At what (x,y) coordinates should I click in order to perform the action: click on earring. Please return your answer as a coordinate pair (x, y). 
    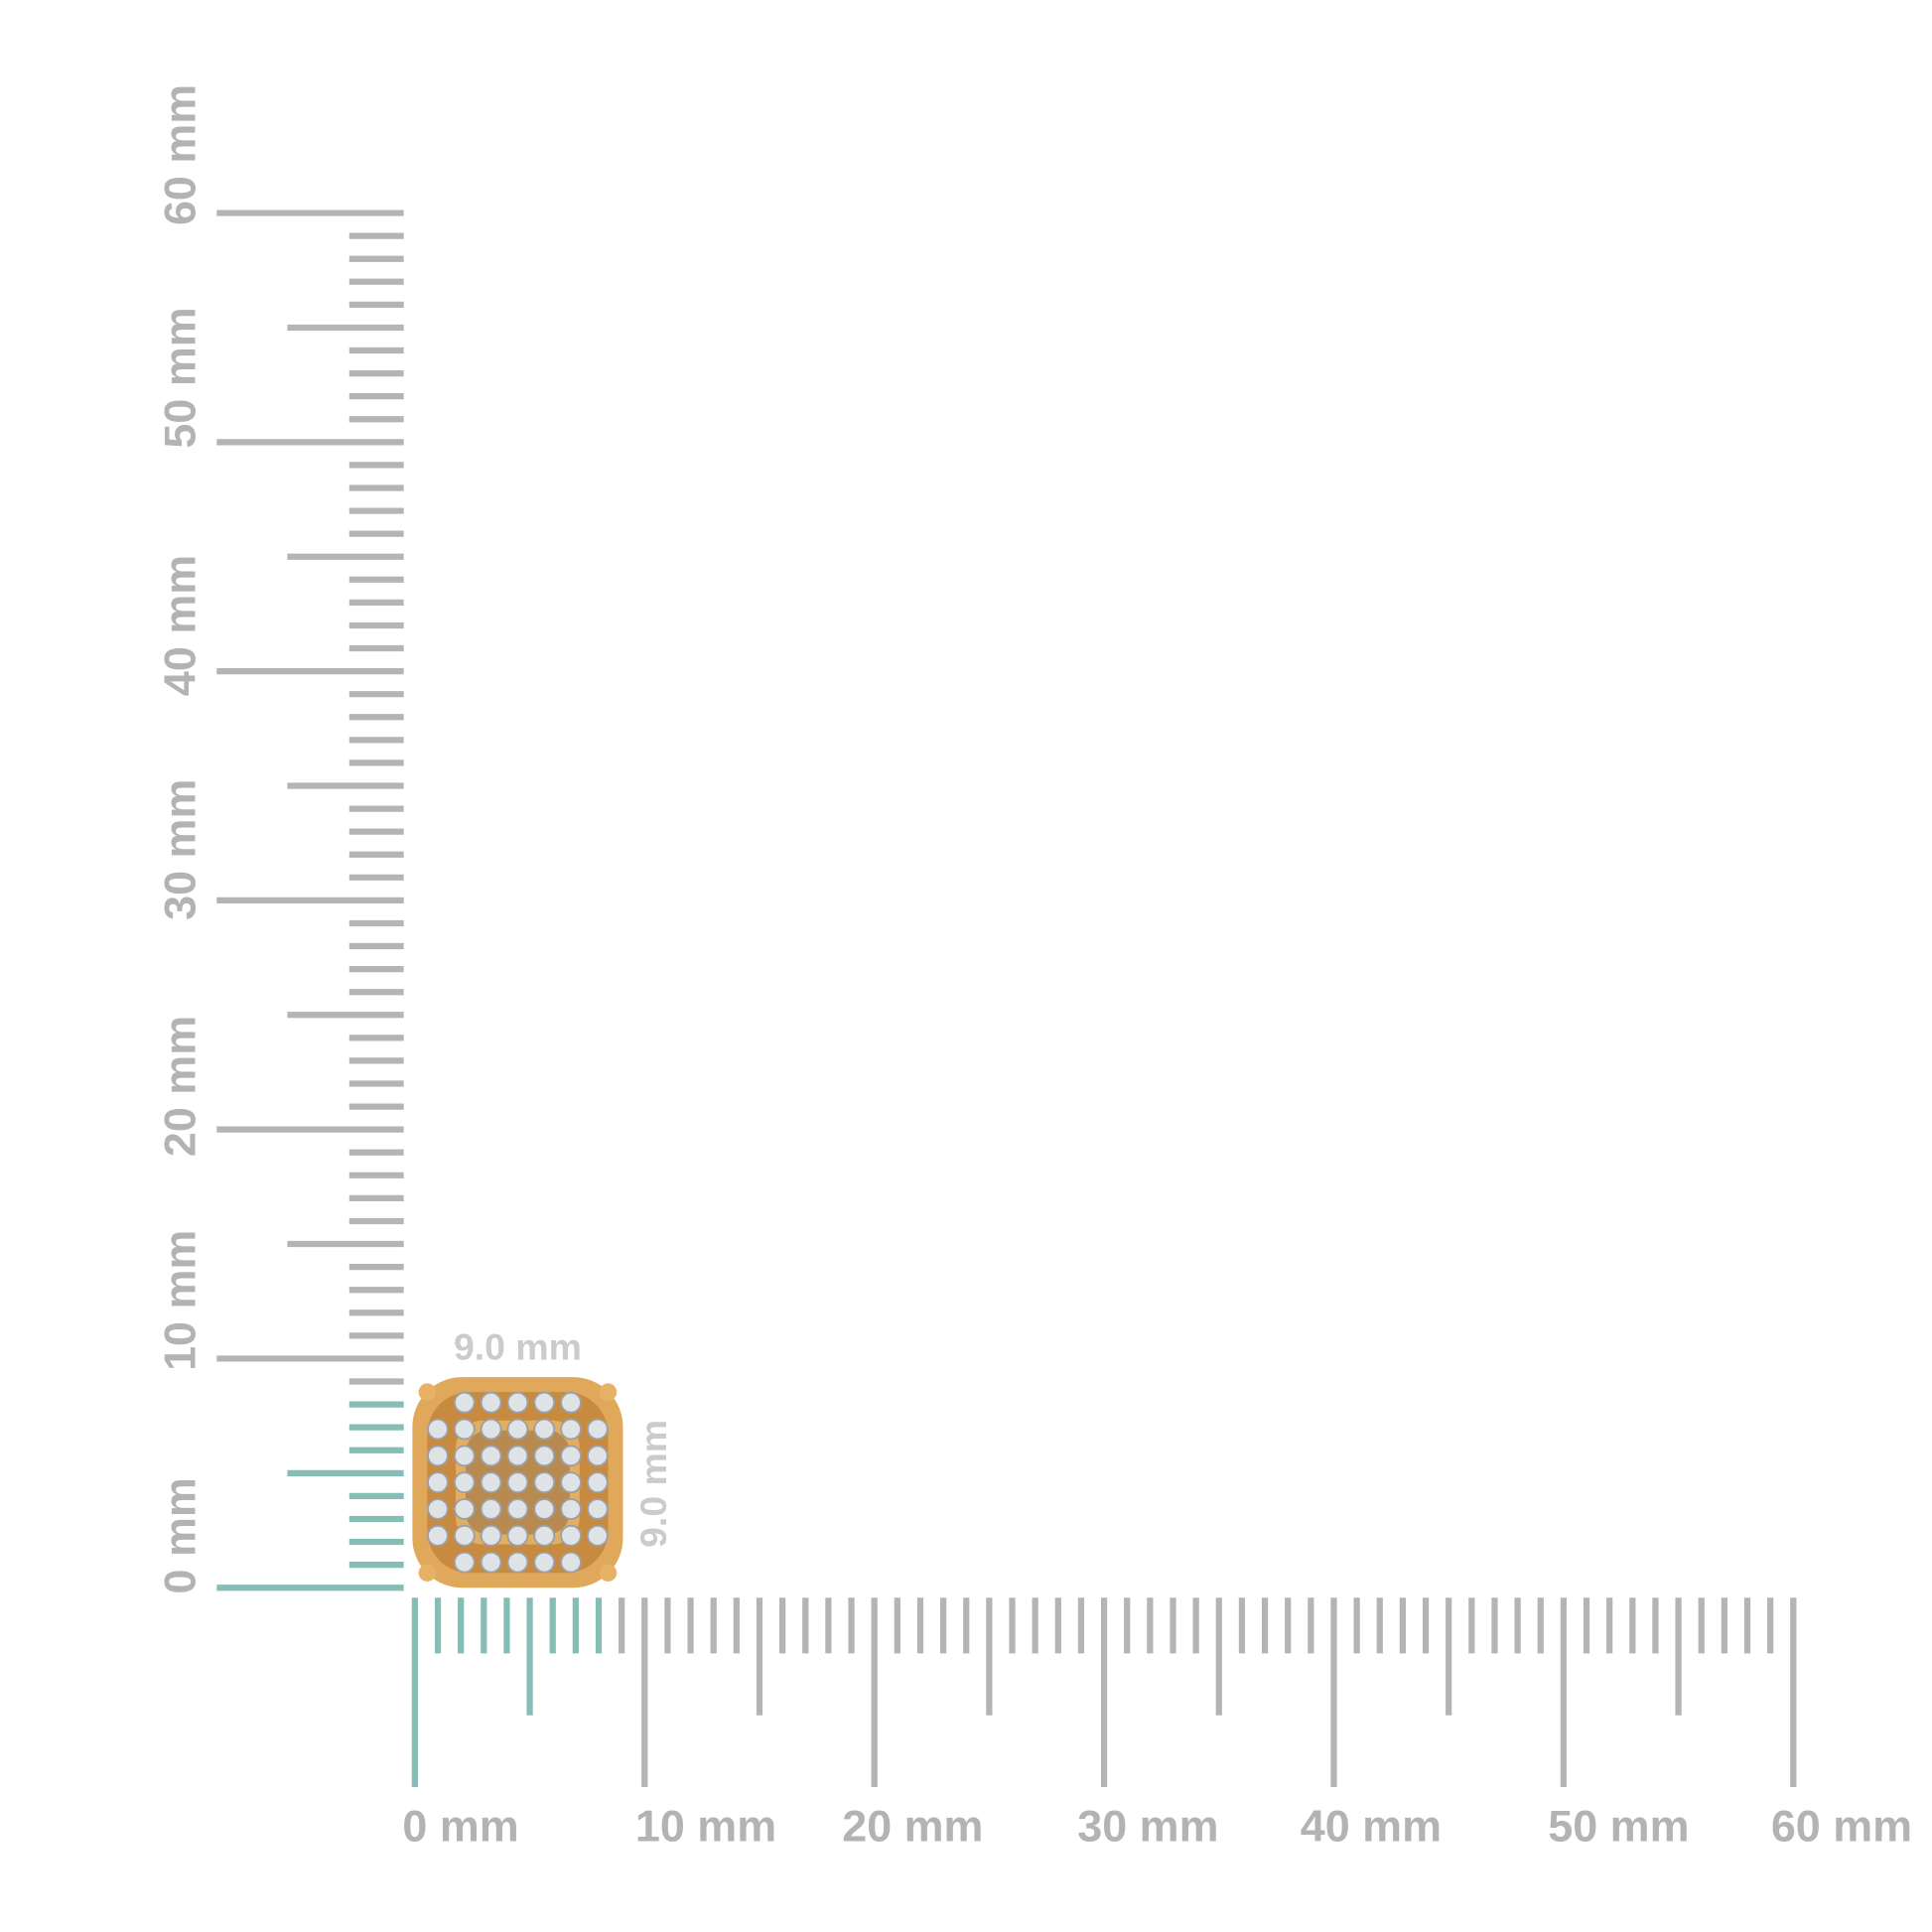
    Looking at the image, I should click on (517, 1483).